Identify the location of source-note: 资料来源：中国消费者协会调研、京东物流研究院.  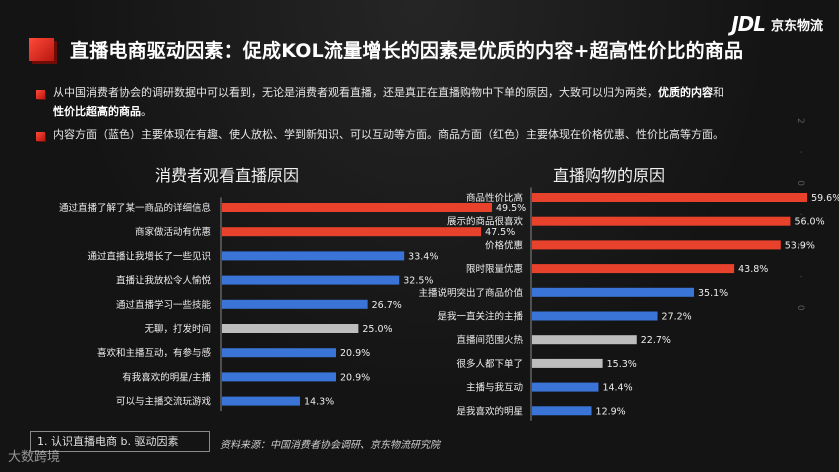
(330, 445).